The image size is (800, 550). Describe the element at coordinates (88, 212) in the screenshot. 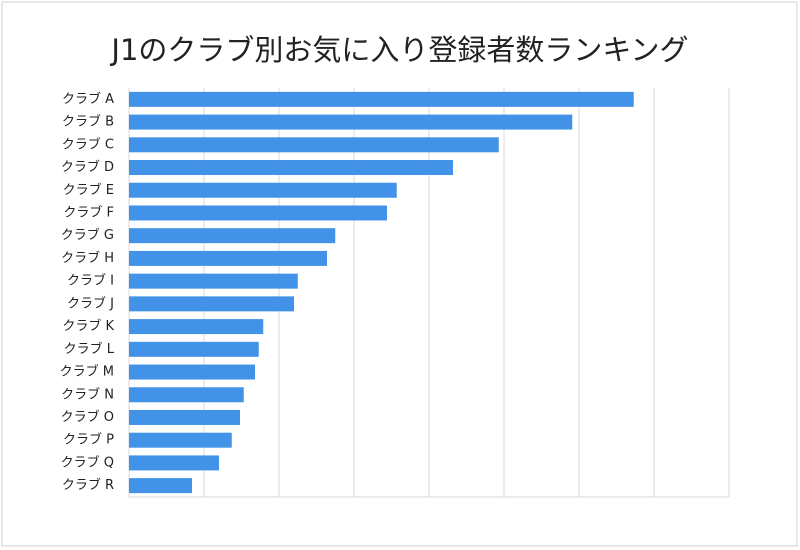

I see `y-tick-label: クラブ F` at that location.